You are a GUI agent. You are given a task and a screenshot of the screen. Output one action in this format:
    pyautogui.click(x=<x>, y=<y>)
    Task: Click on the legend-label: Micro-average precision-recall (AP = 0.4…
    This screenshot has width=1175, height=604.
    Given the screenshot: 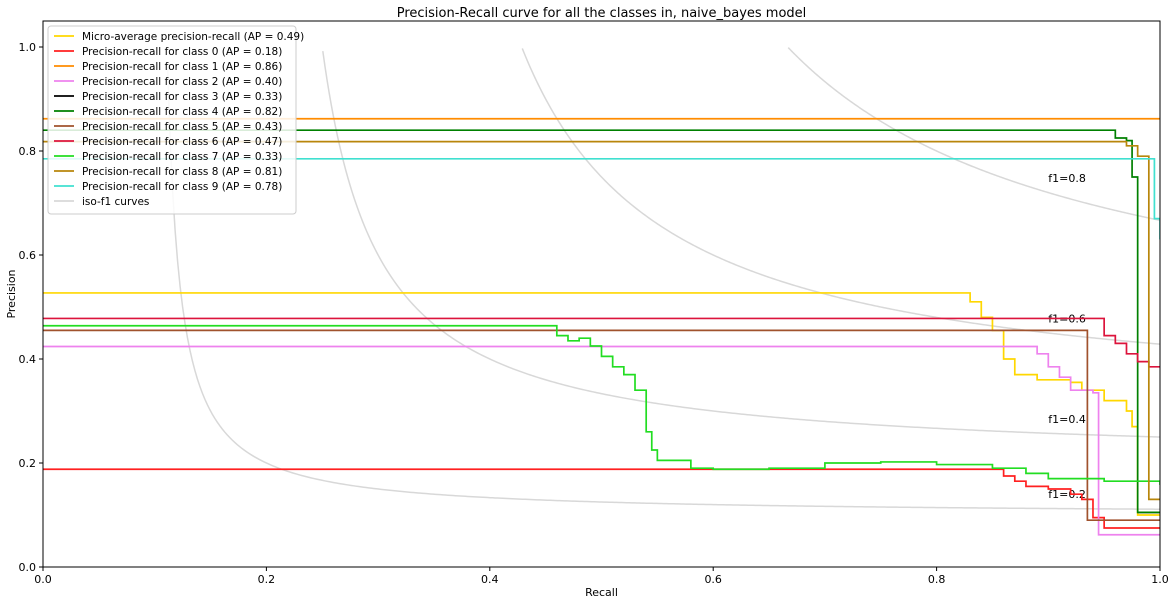 What is the action you would take?
    pyautogui.click(x=193, y=37)
    